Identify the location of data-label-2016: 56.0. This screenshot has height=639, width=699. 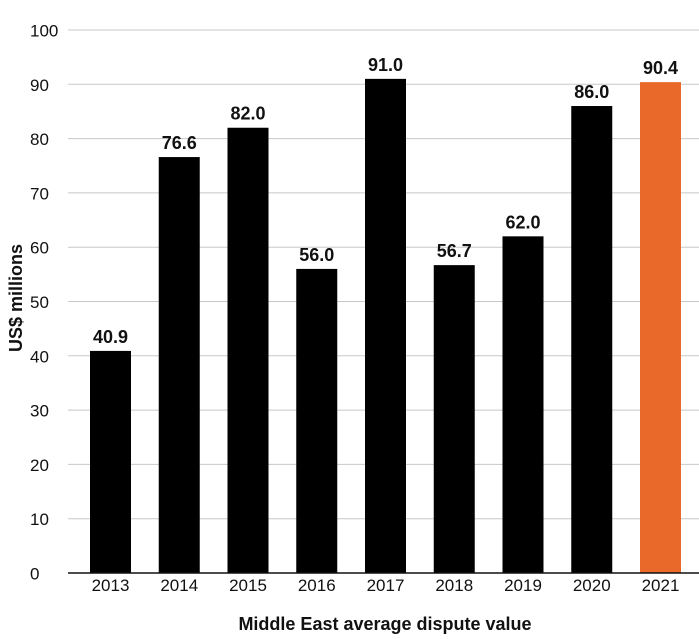
(316, 255).